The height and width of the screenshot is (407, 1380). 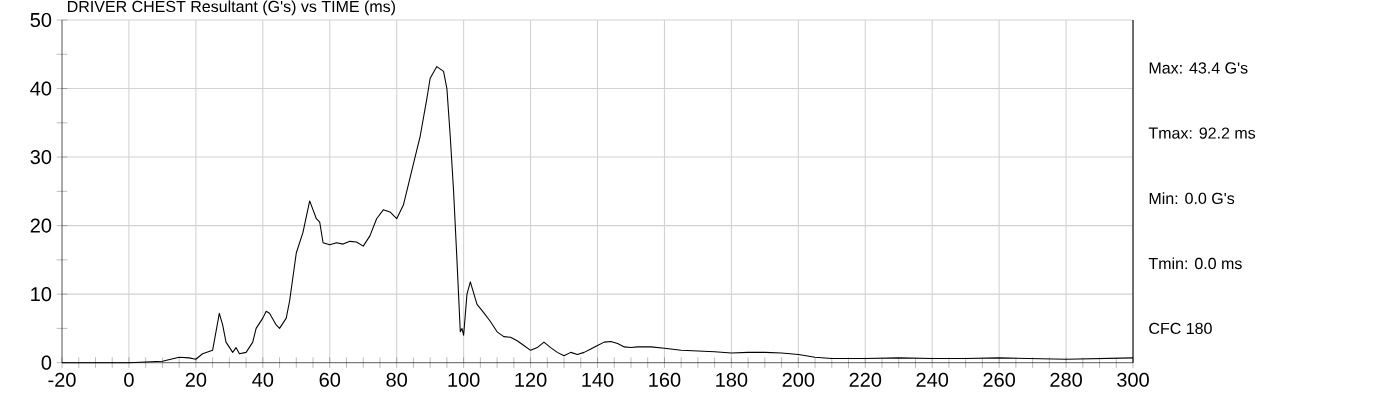 What do you see at coordinates (1195, 263) in the screenshot?
I see `text: Tmin: 0.0 ms` at bounding box center [1195, 263].